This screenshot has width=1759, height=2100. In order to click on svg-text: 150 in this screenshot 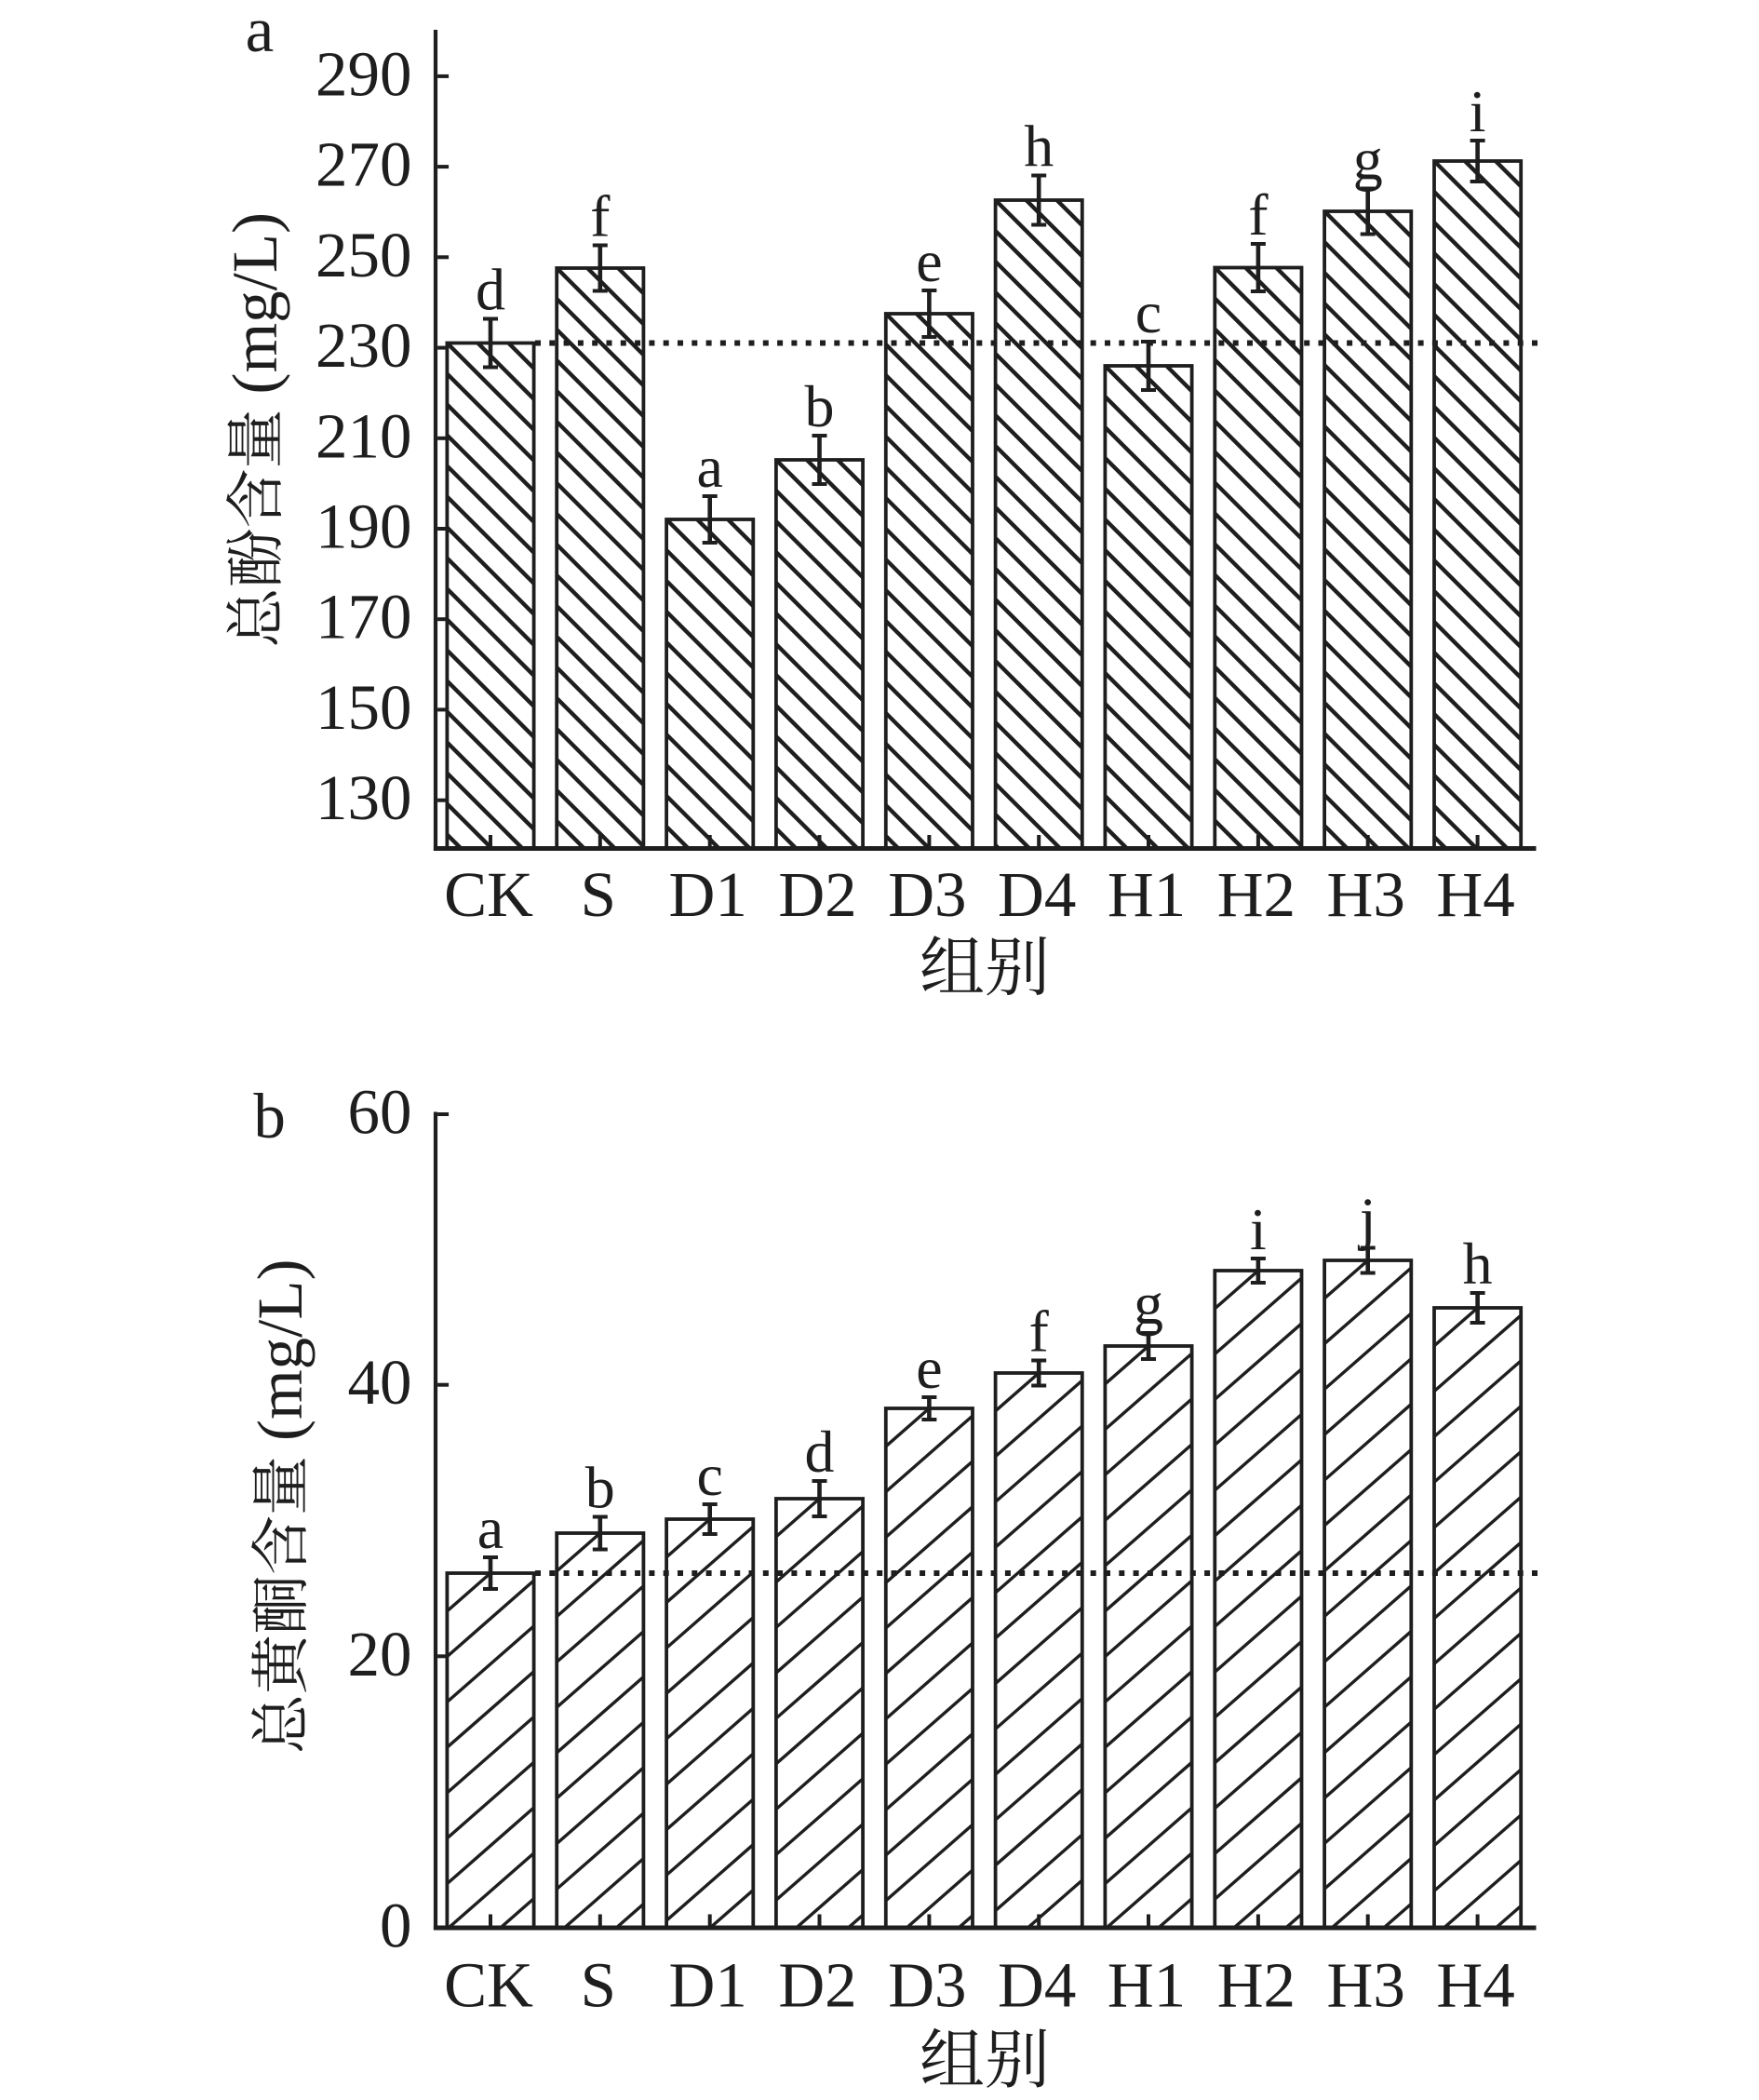, I will do `click(364, 707)`.